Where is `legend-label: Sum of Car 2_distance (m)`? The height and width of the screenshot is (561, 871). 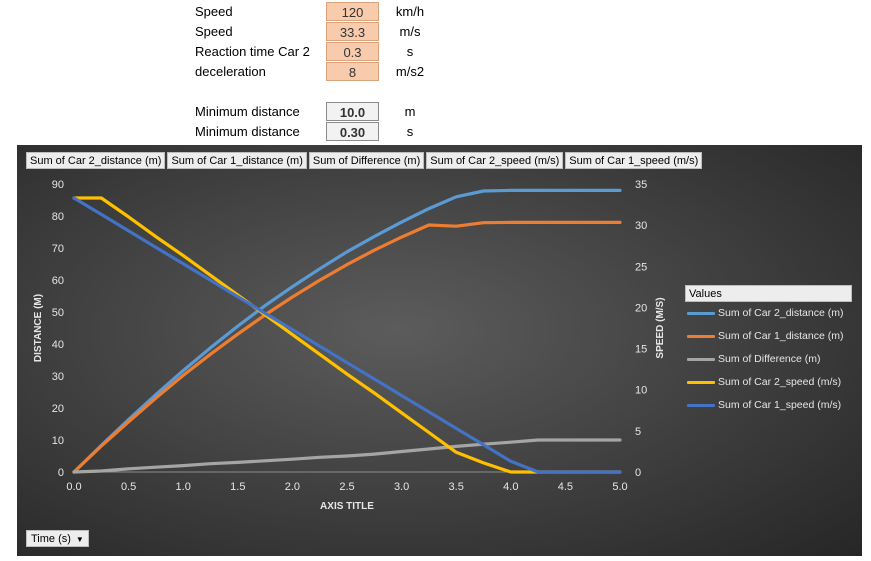 legend-label: Sum of Car 2_distance (m) is located at coordinates (781, 313).